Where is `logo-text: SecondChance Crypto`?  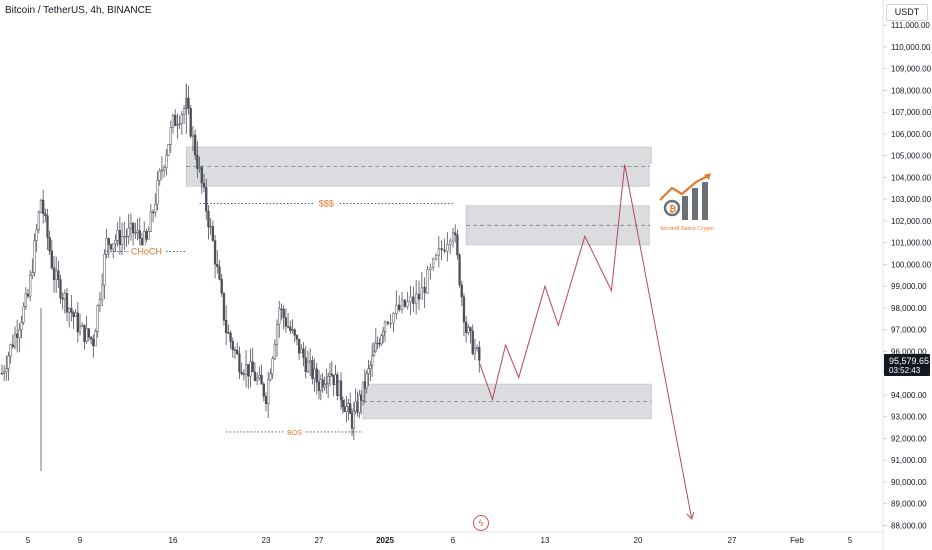
logo-text: SecondChance Crypto is located at coordinates (687, 229).